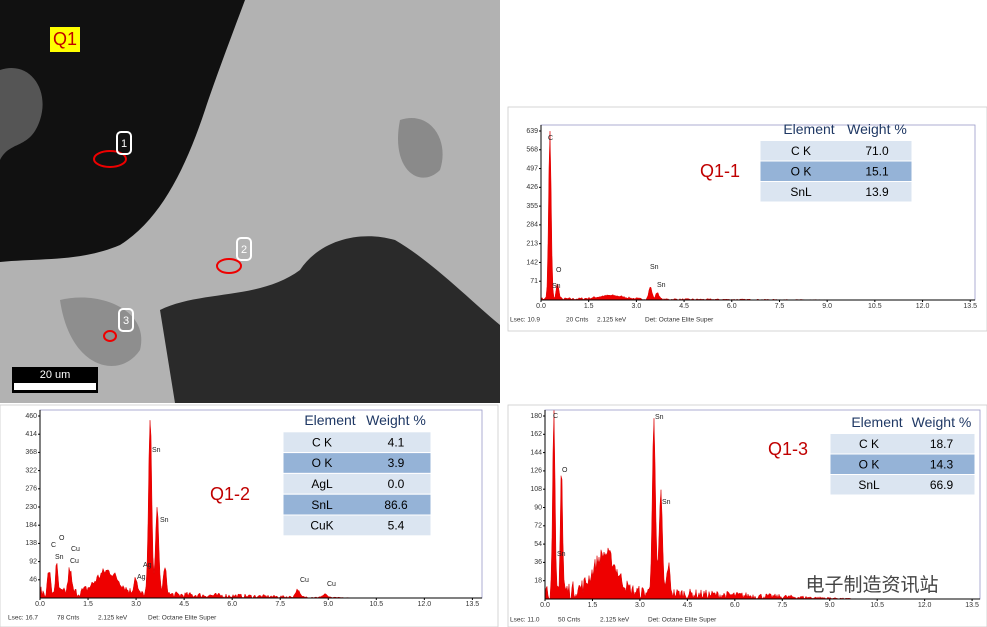  What do you see at coordinates (23, 618) in the screenshot?
I see `footer-text: Lsec: 16.7` at bounding box center [23, 618].